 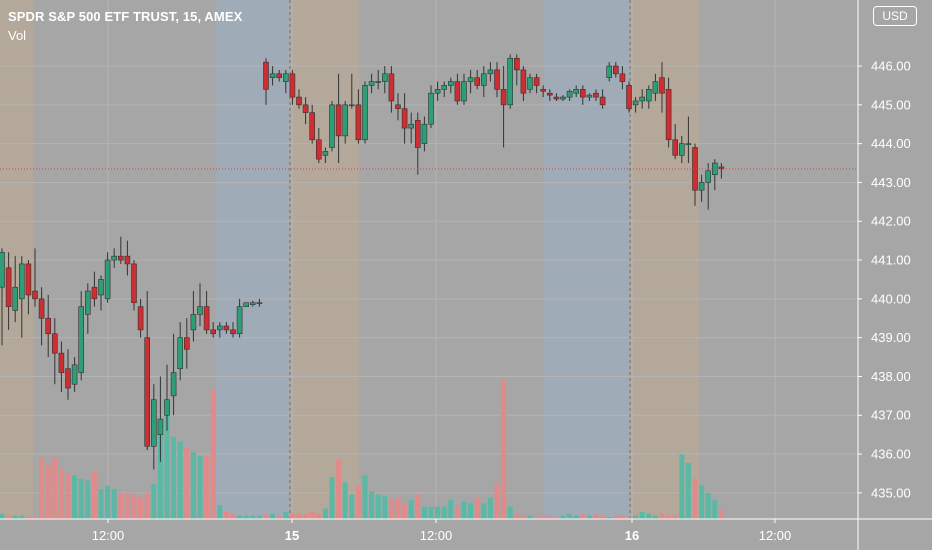 What do you see at coordinates (891, 221) in the screenshot?
I see `y-tick-label: 442.00` at bounding box center [891, 221].